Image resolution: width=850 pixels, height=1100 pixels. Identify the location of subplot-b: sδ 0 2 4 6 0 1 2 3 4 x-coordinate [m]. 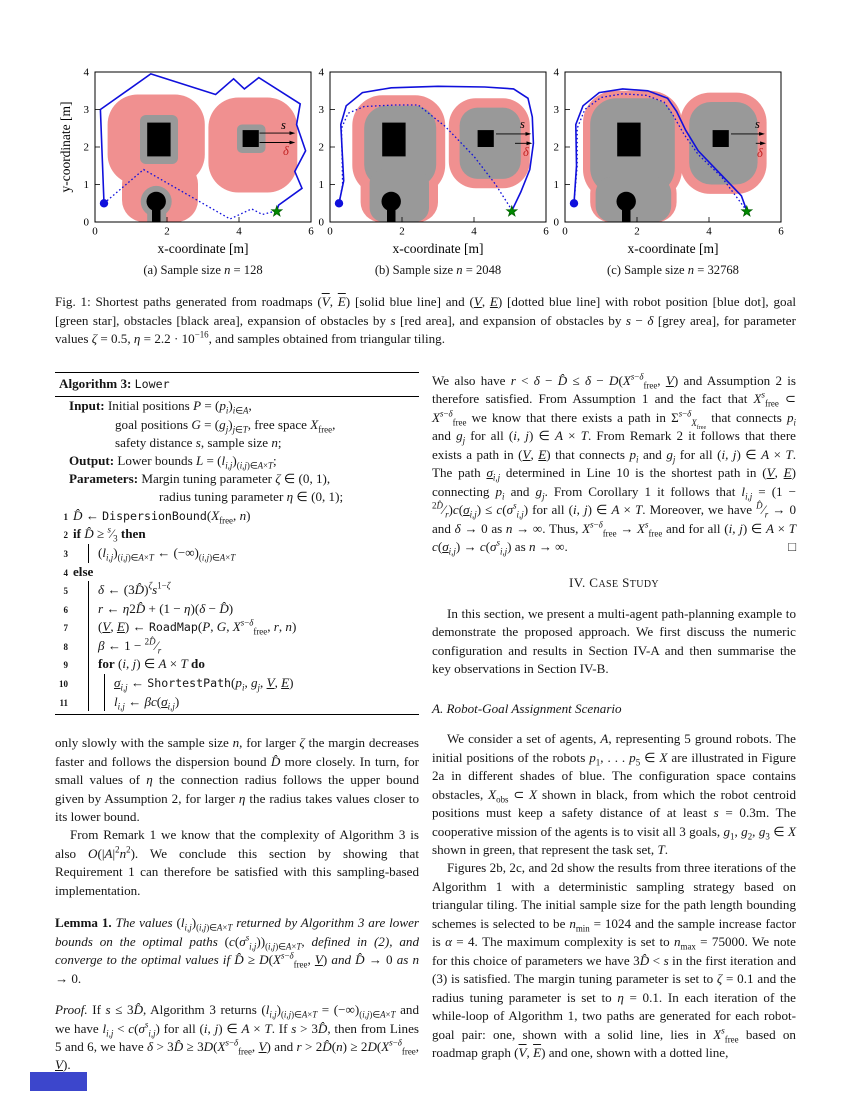
(434, 162).